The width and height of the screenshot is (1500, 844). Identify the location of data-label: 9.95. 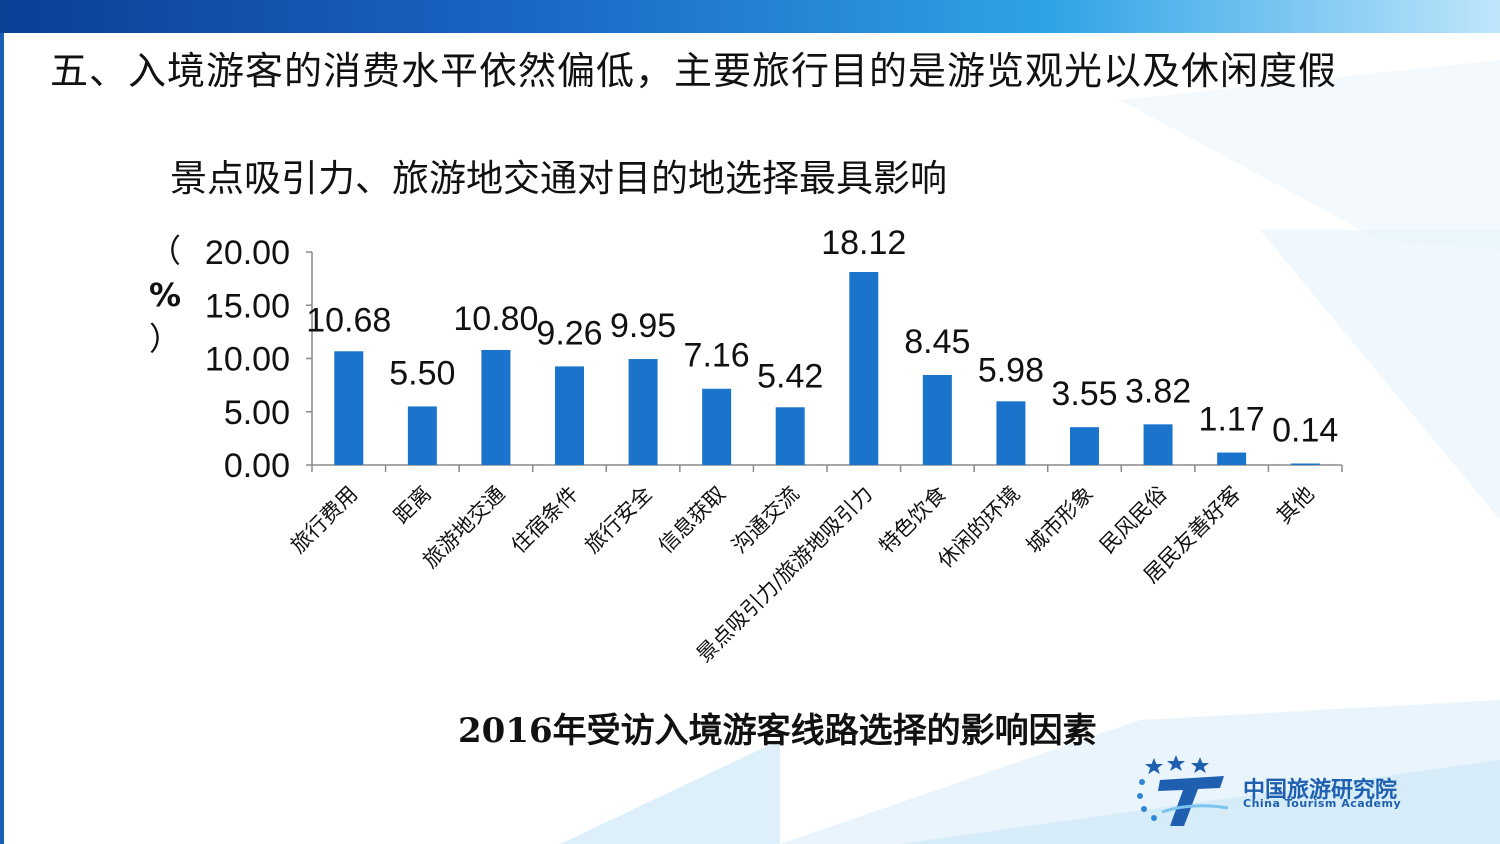
(643, 326).